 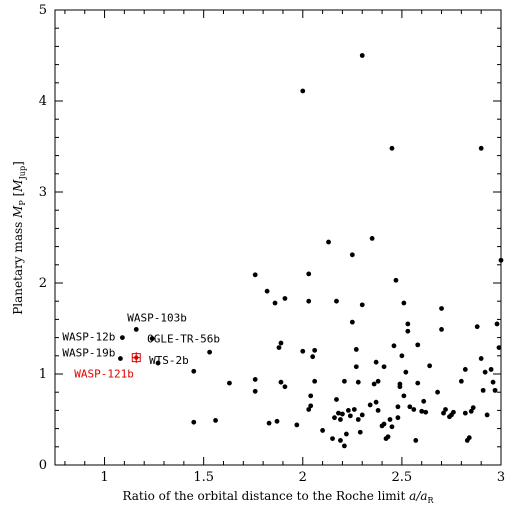 I want to click on annotation-label: WASP-103b, so click(x=157, y=317).